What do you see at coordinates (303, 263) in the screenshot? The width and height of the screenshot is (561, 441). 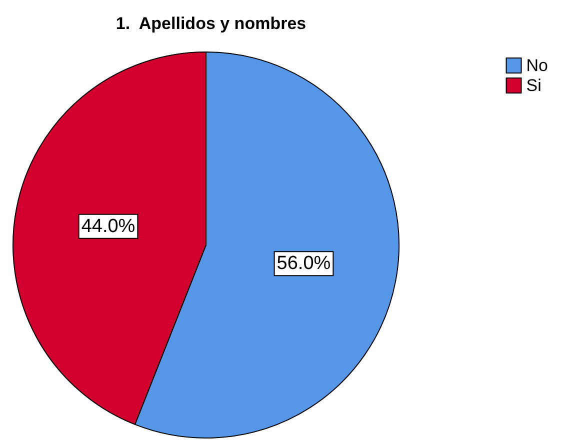 I see `data-label: 56.0%` at bounding box center [303, 263].